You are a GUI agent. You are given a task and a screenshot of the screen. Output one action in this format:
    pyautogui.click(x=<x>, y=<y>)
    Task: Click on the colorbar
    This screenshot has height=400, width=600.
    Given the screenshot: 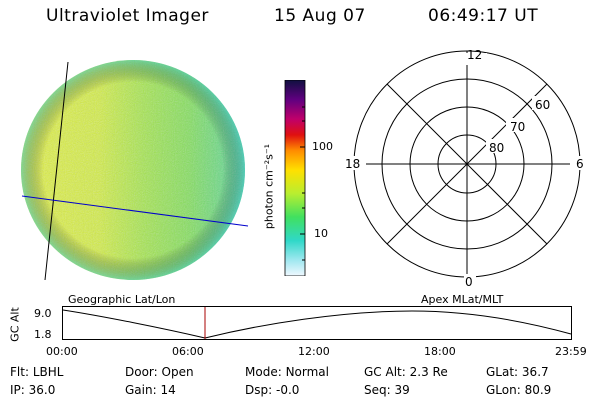 What is the action you would take?
    pyautogui.click(x=295, y=178)
    